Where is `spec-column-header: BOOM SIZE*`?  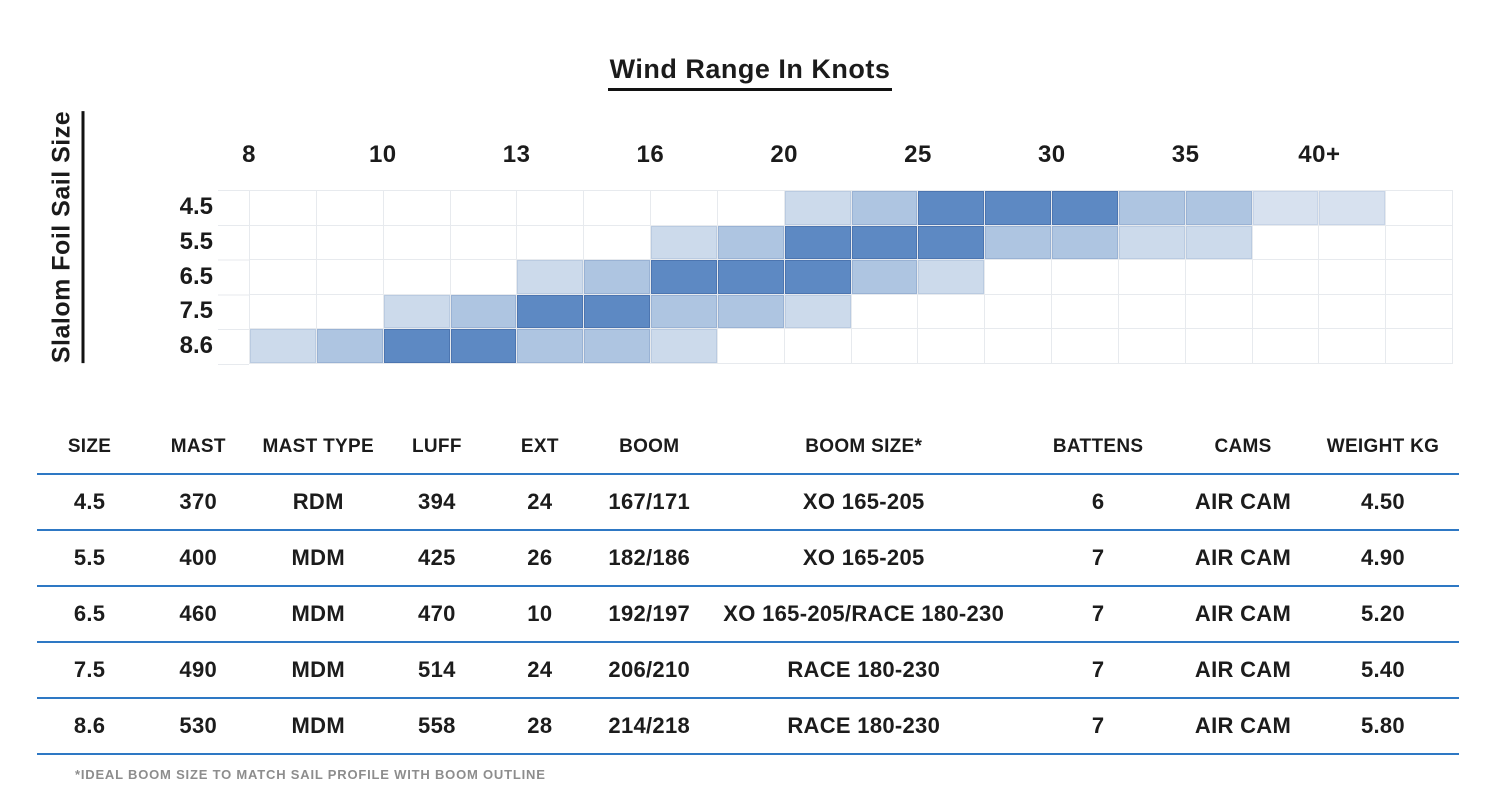 spec-column-header: BOOM SIZE* is located at coordinates (864, 446).